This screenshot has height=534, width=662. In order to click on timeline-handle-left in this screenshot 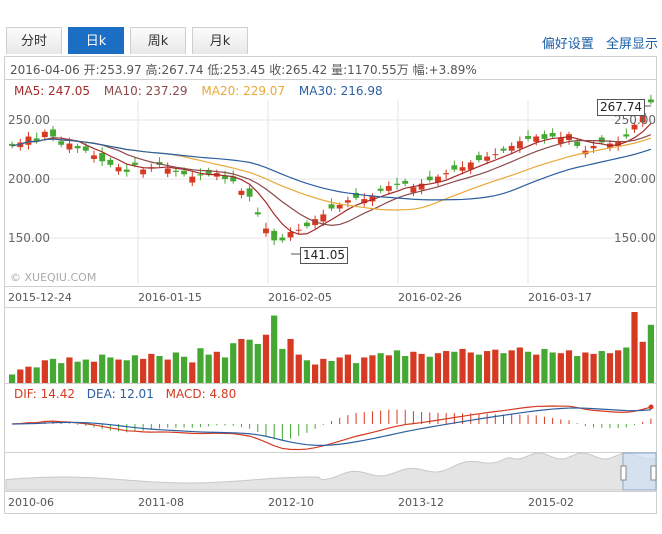, I will do `click(623, 473)`.